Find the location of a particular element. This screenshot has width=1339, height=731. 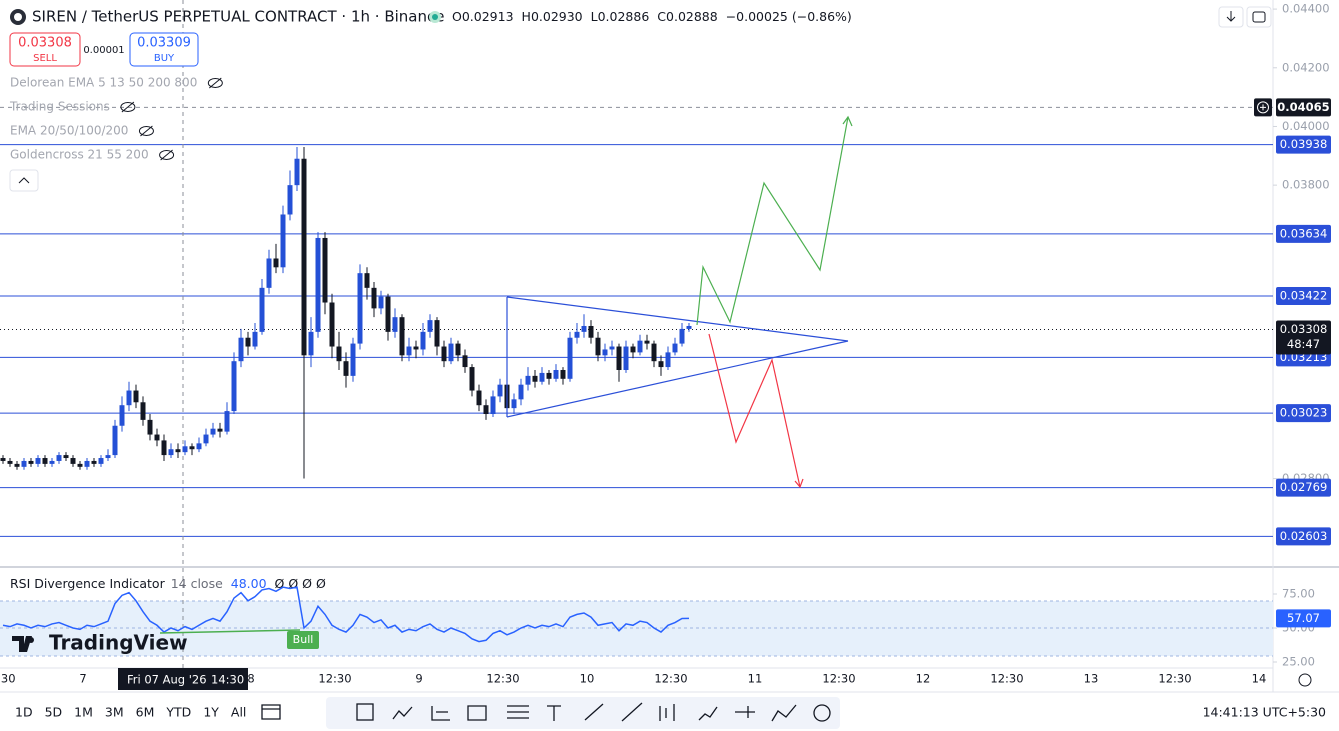

ohlc-label: C is located at coordinates (661, 16).